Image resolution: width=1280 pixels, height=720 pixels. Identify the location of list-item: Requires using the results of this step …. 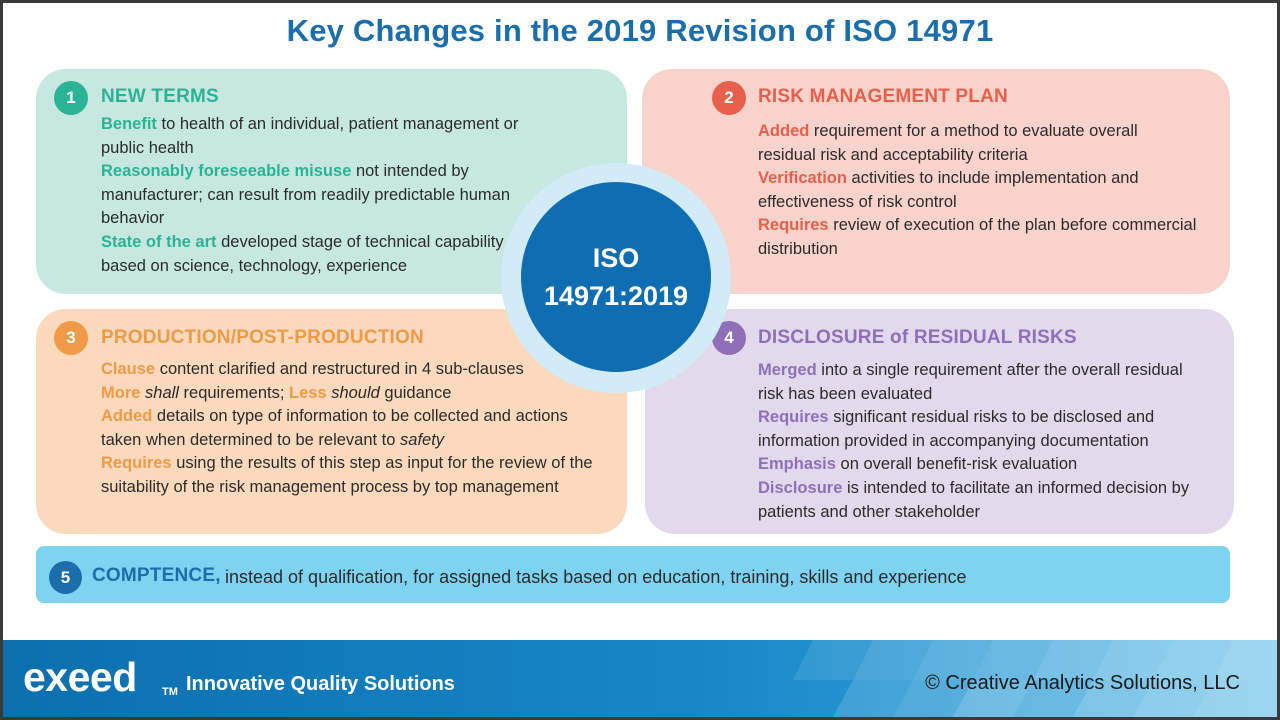
(348, 475).